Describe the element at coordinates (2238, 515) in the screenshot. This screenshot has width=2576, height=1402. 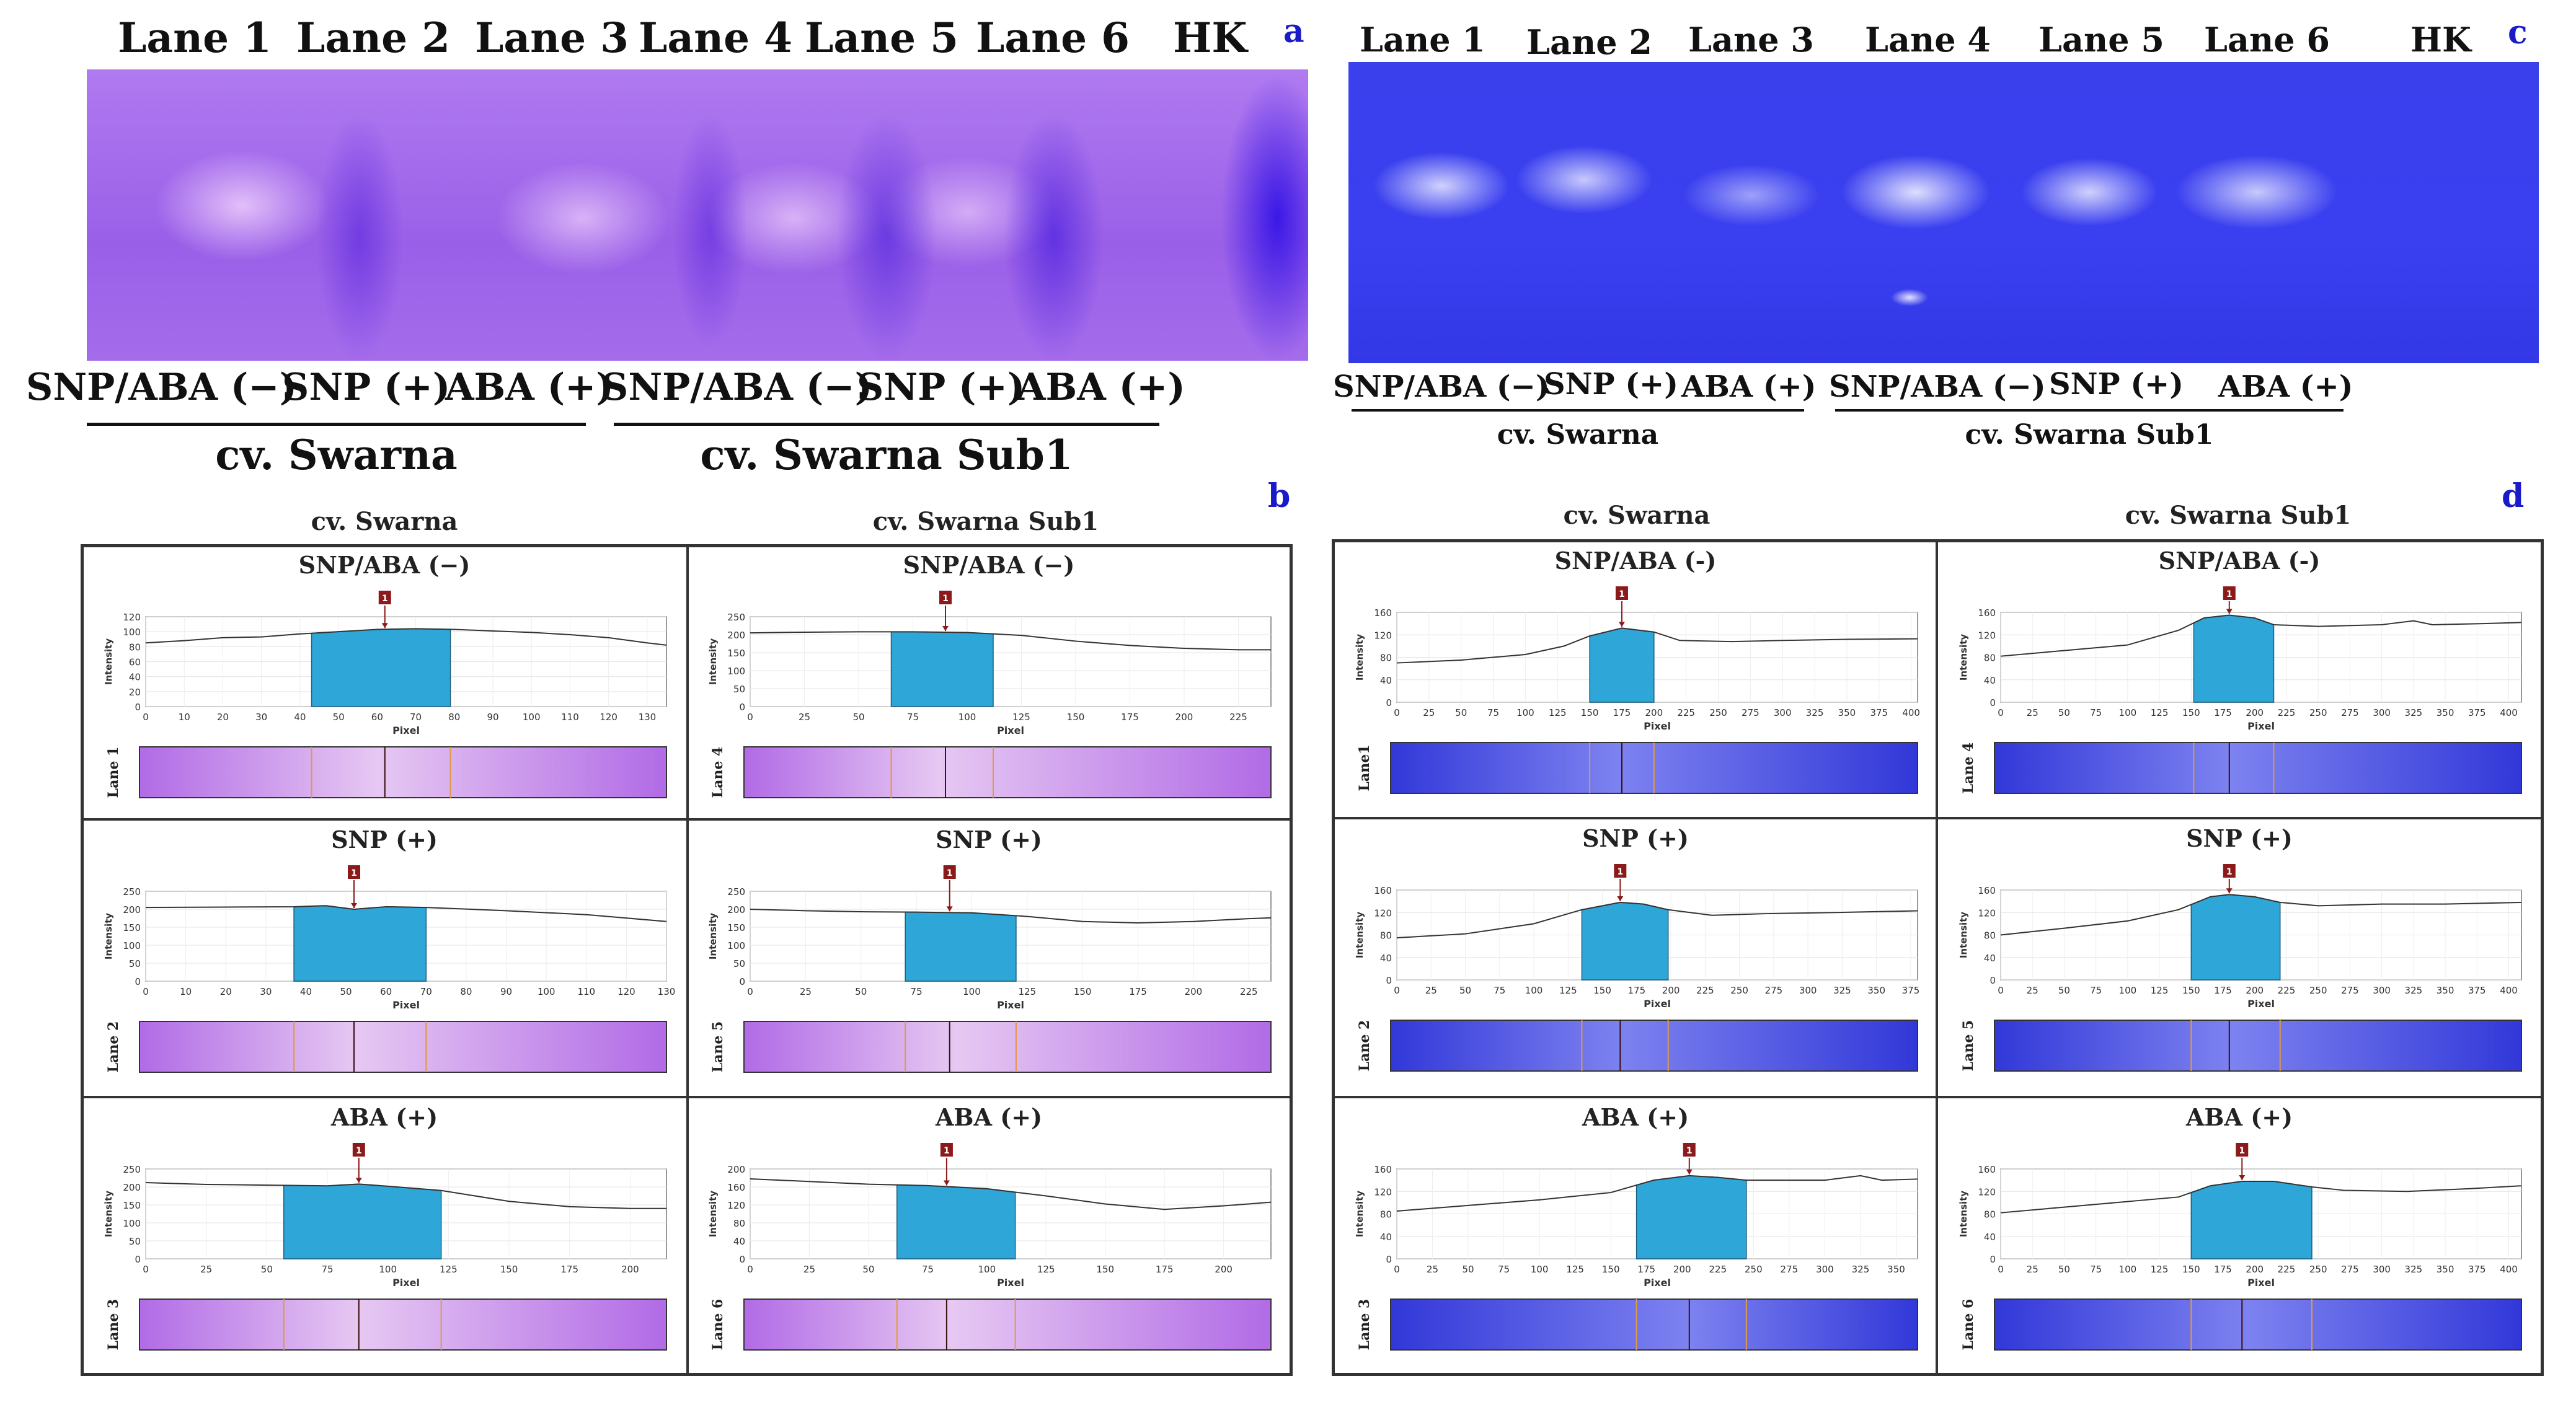
I see `column-header: cv. Swarna Sub1` at that location.